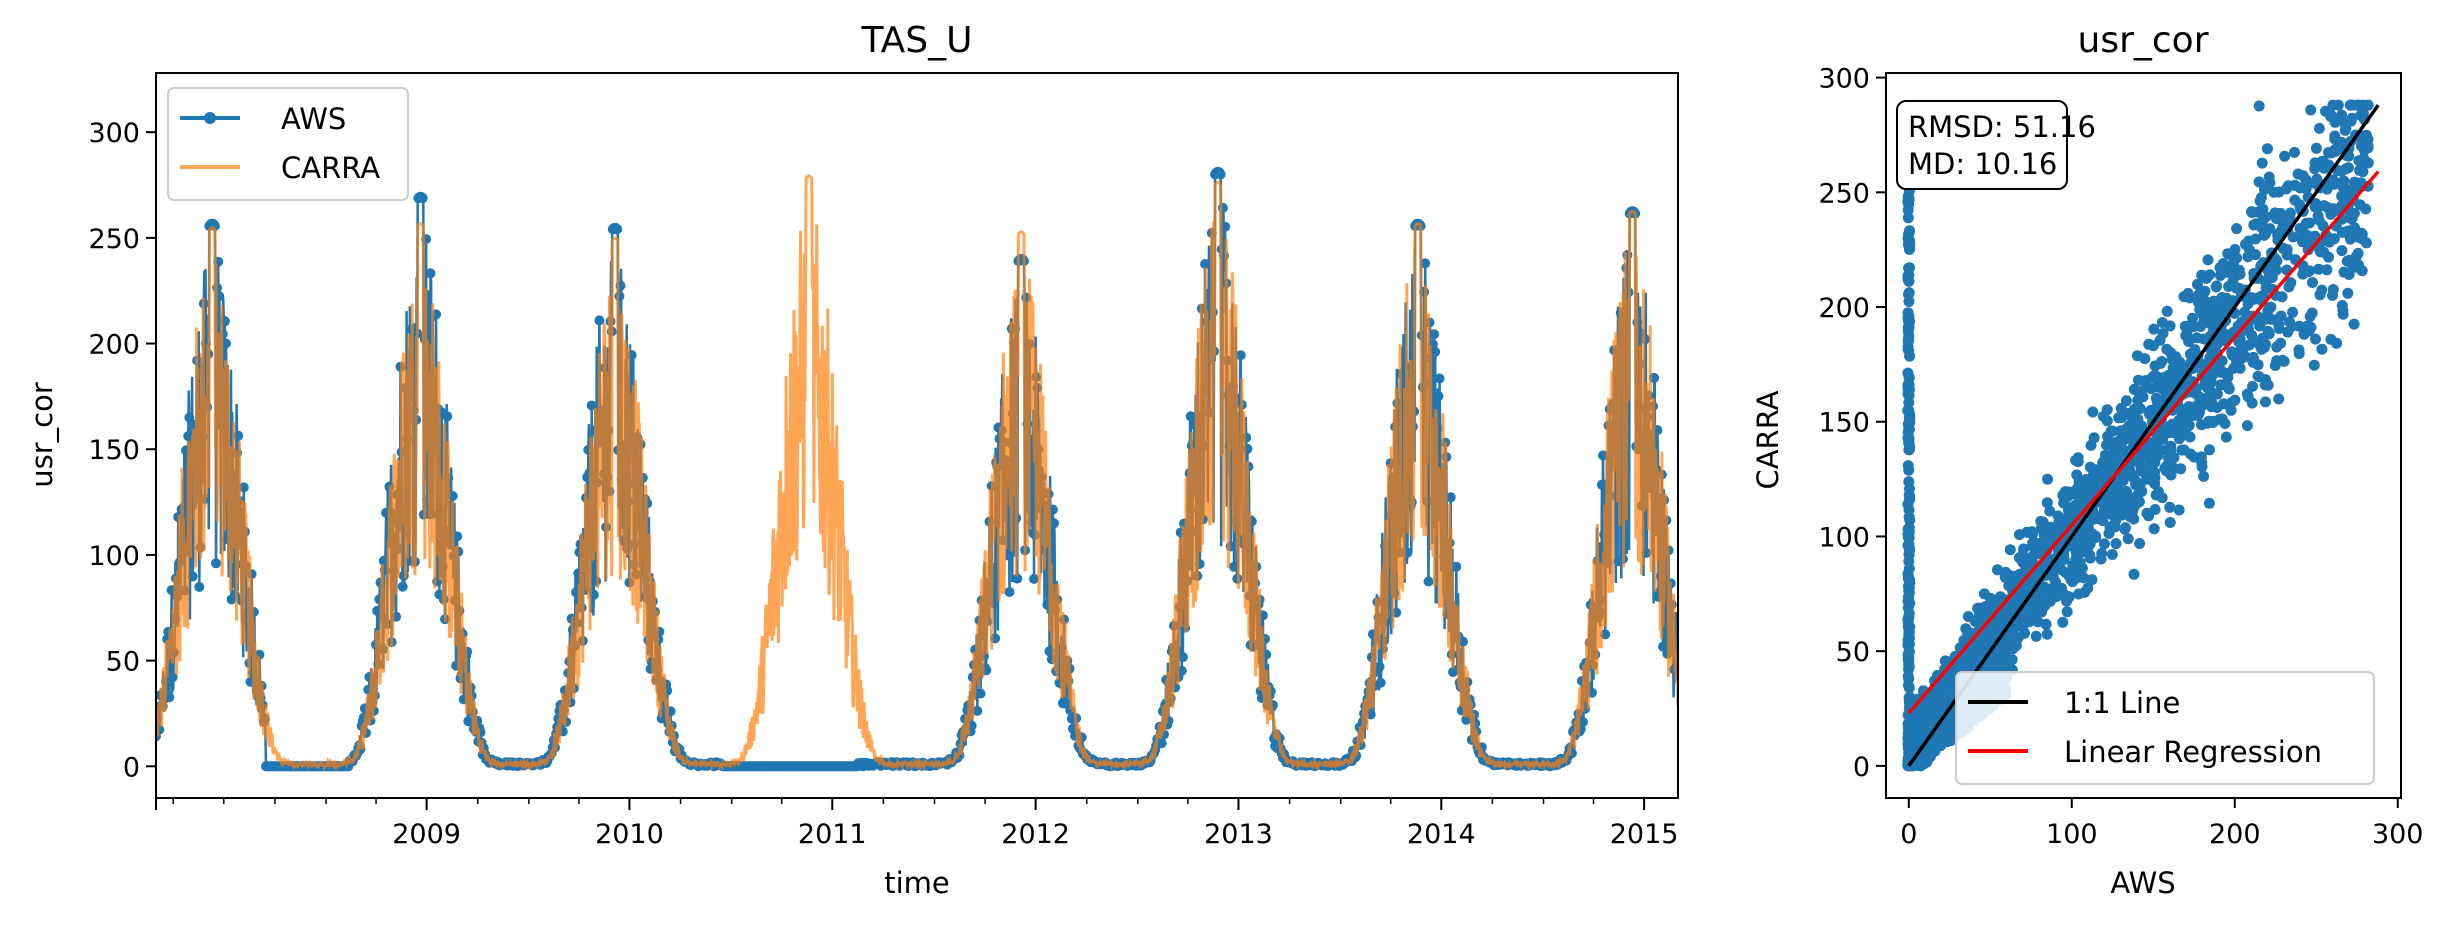 The height and width of the screenshot is (925, 2442). I want to click on timeseries-y-ticks: 0 50 100 150 200 250 300, so click(122, 450).